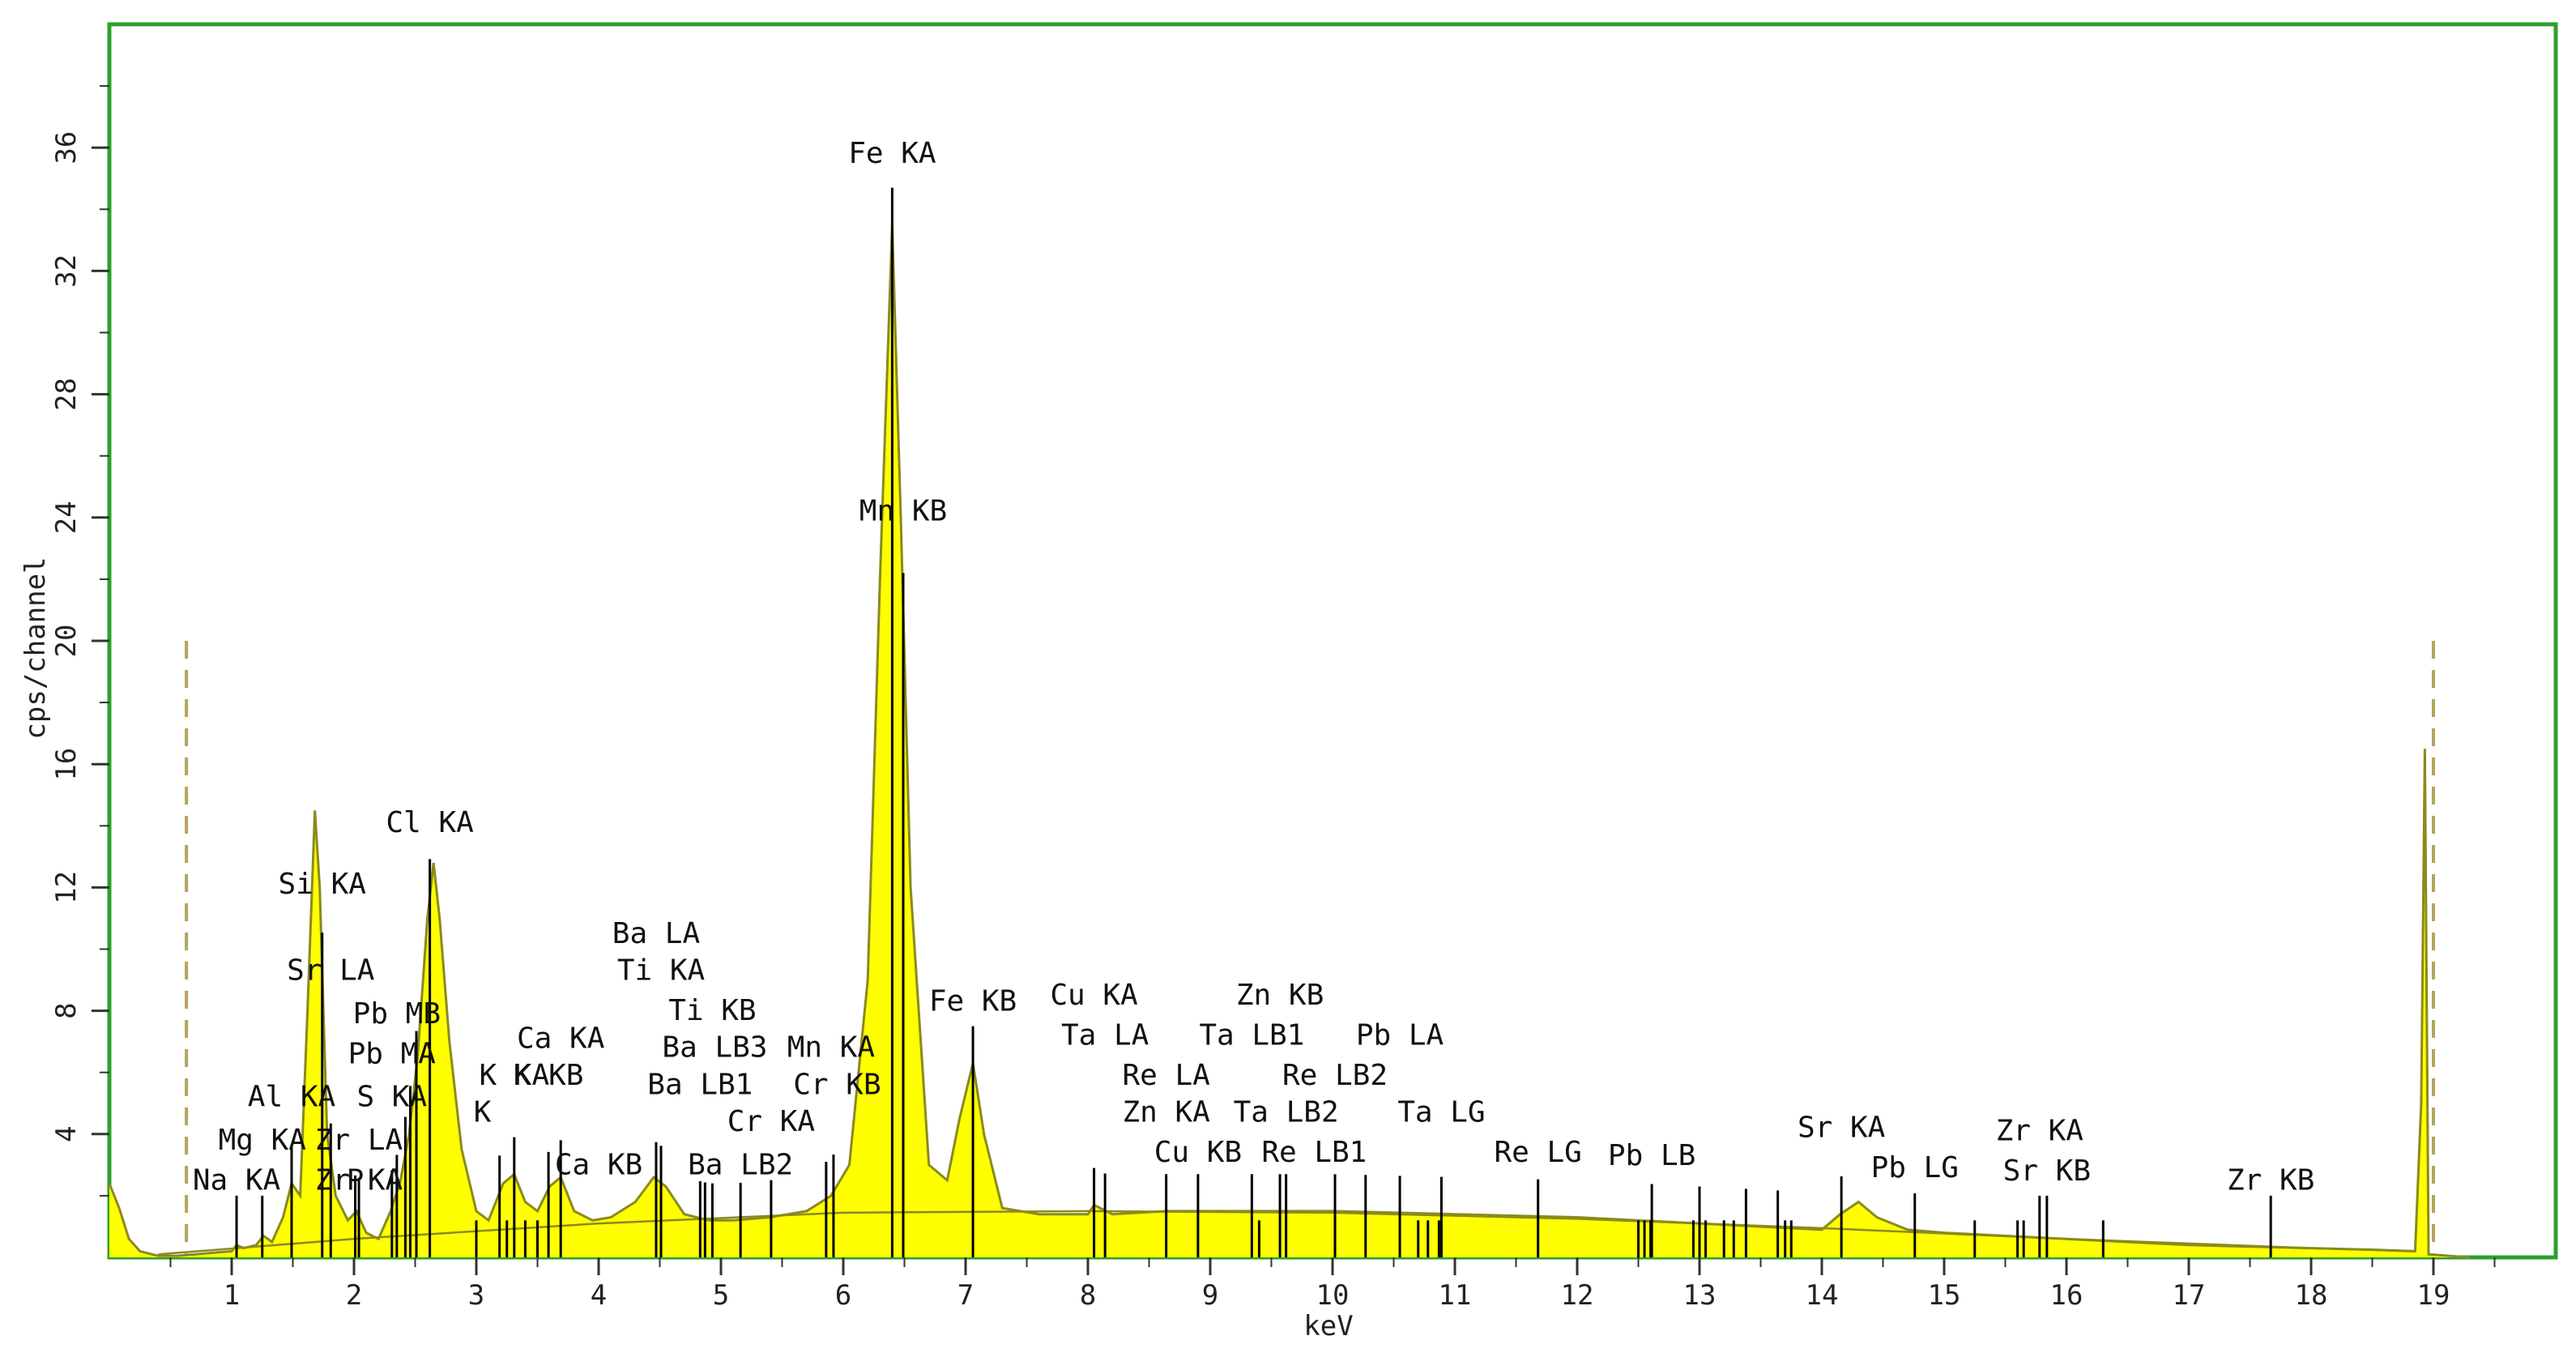 Image resolution: width=2576 pixels, height=1370 pixels. What do you see at coordinates (1400, 1035) in the screenshot?
I see `peak-label: Pb LA` at bounding box center [1400, 1035].